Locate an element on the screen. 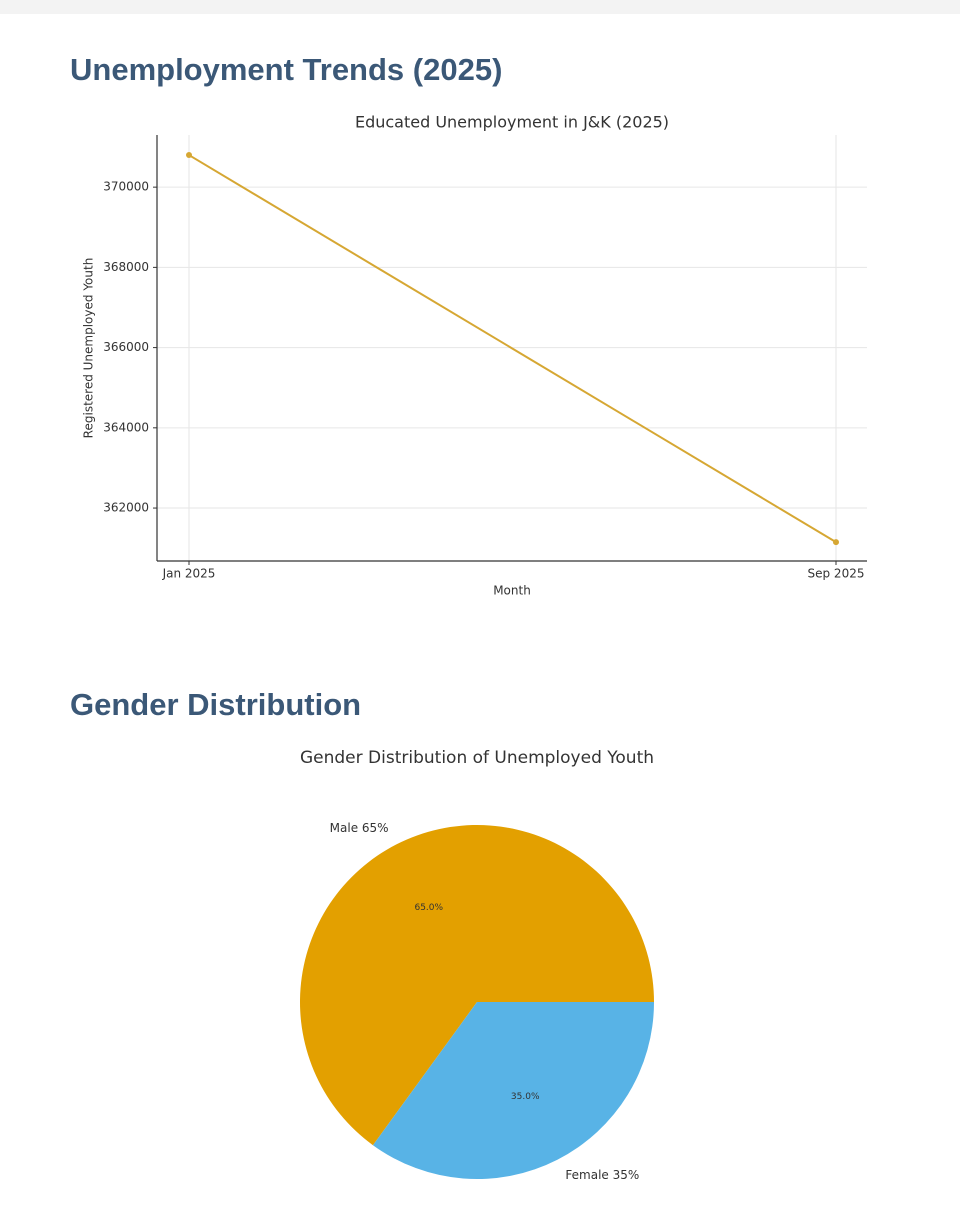 This screenshot has width=960, height=1225. y-tick-label: 362000 is located at coordinates (126, 508).